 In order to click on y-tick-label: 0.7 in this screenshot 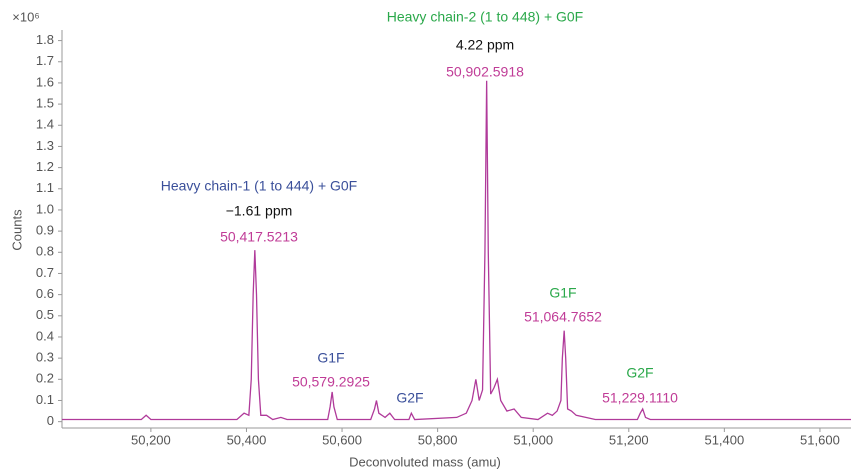, I will do `click(45, 272)`.